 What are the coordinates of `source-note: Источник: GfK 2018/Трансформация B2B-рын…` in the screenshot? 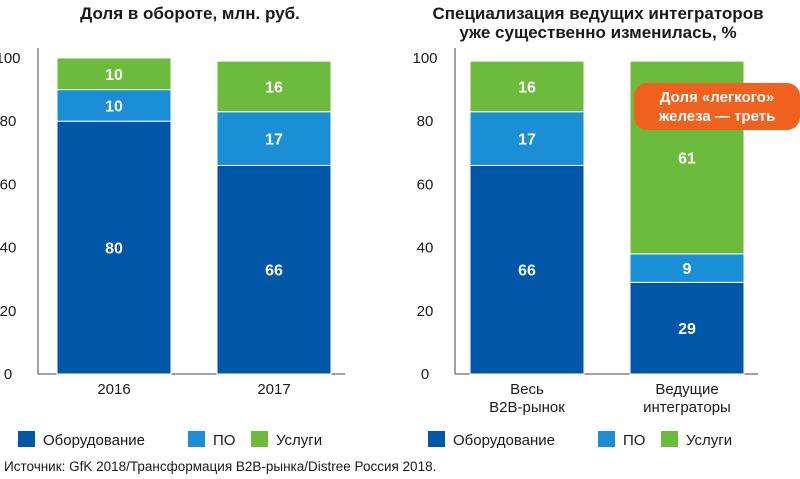 It's located at (220, 466).